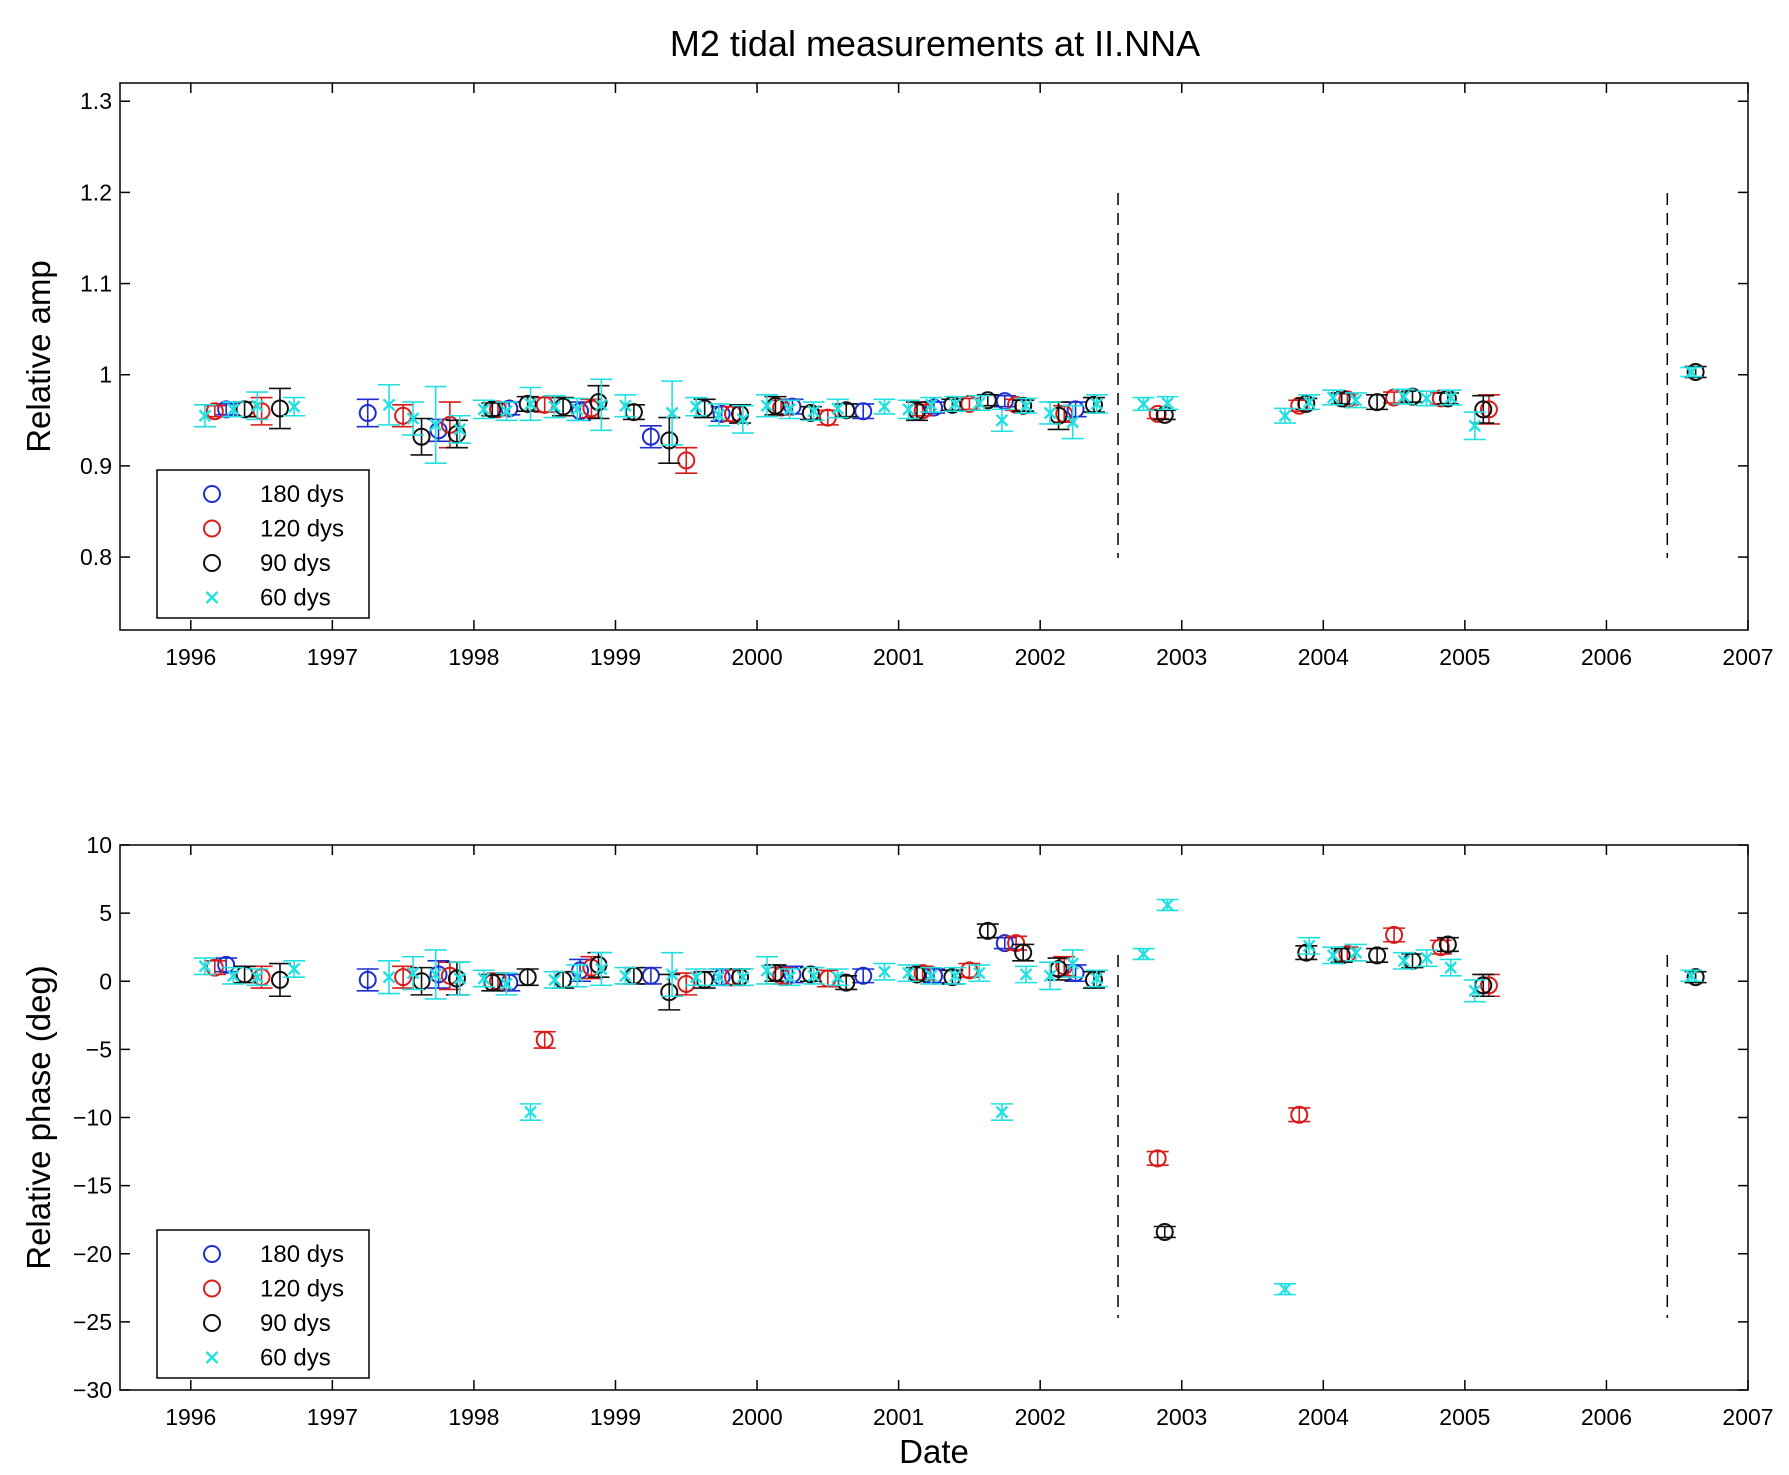  What do you see at coordinates (302, 529) in the screenshot?
I see `legend-label-120-dys: 120 dys` at bounding box center [302, 529].